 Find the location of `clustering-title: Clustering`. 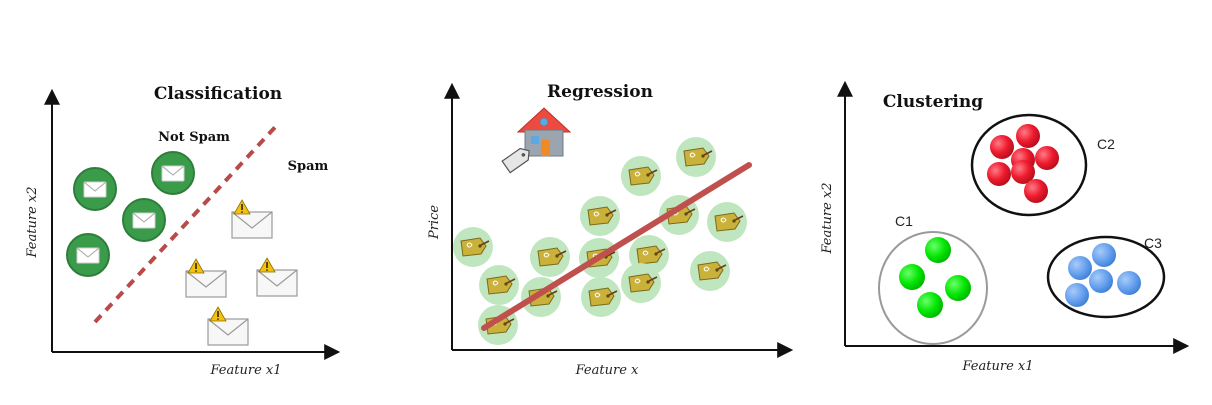

clustering-title: Clustering is located at coordinates (933, 102).